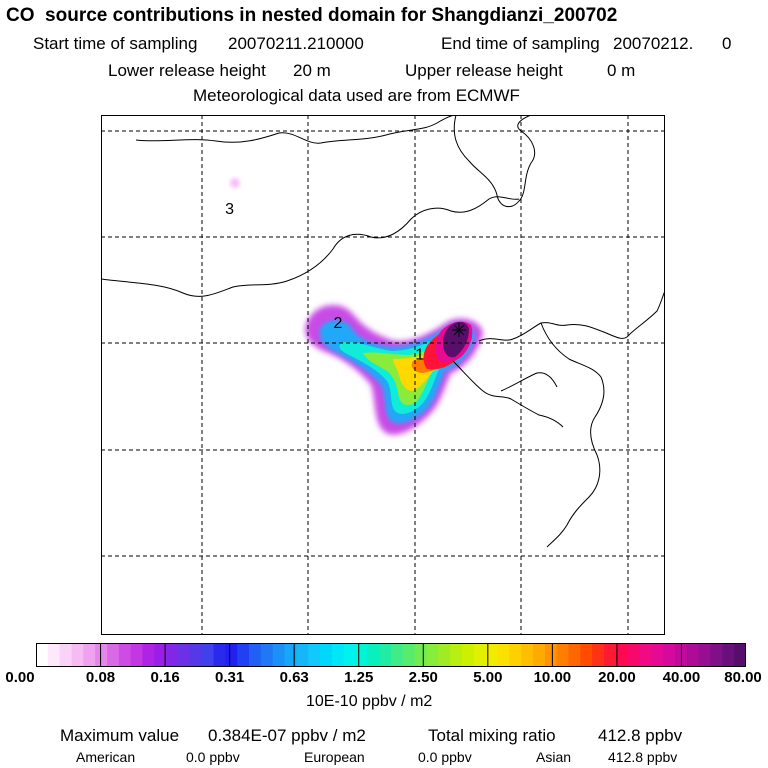 The height and width of the screenshot is (768, 768). I want to click on remote-source-spot, so click(235, 183).